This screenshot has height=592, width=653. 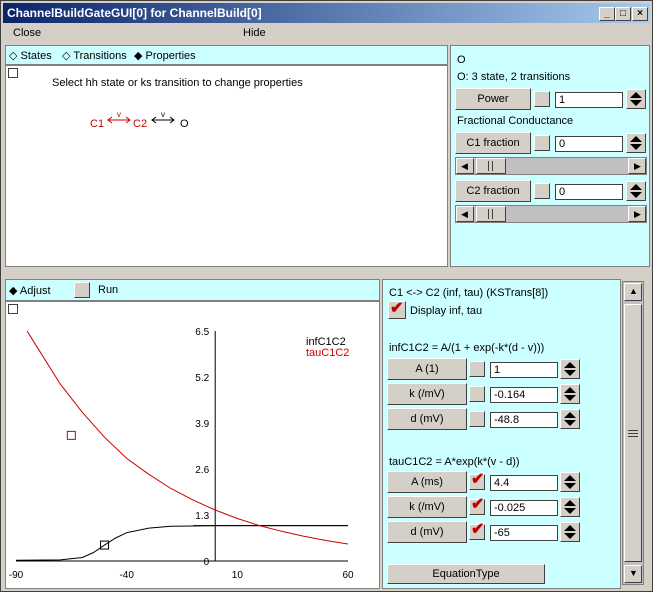 I want to click on c1-fraction-button: C1 fraction, so click(x=493, y=143).